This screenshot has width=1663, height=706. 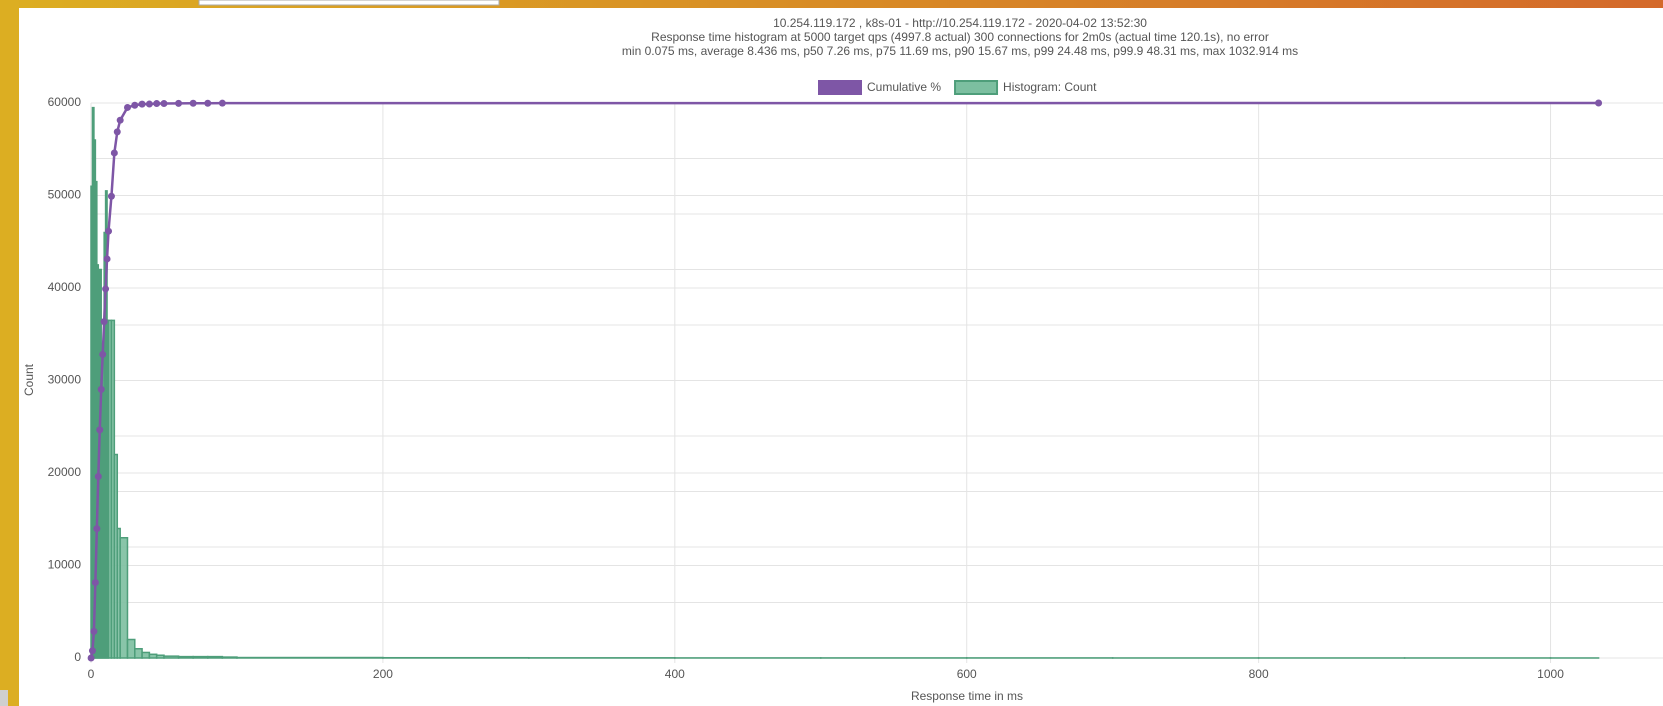 What do you see at coordinates (1550, 674) in the screenshot?
I see `x-tick-label: 1000` at bounding box center [1550, 674].